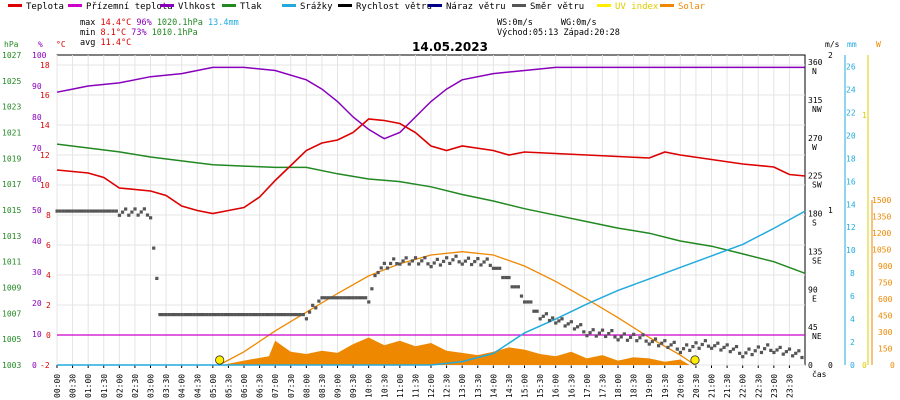  I want to click on uv-tick-label: 0, so click(864, 365).